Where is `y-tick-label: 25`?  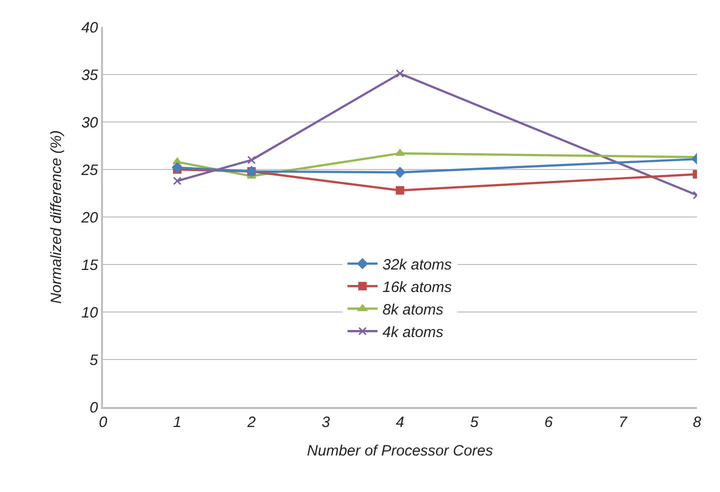
y-tick-label: 25 is located at coordinates (89, 170).